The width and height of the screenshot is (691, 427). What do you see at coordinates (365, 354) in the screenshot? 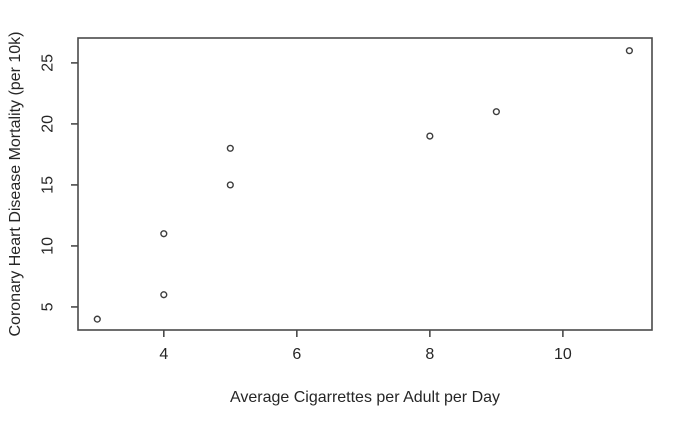
I see `x-axis-tick-labels: 4 6 8 10` at bounding box center [365, 354].